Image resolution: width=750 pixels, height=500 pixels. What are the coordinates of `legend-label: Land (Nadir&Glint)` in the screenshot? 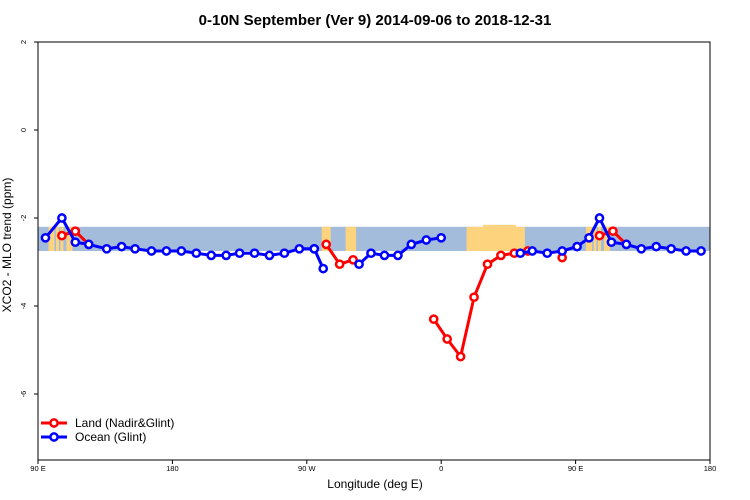 It's located at (124, 423).